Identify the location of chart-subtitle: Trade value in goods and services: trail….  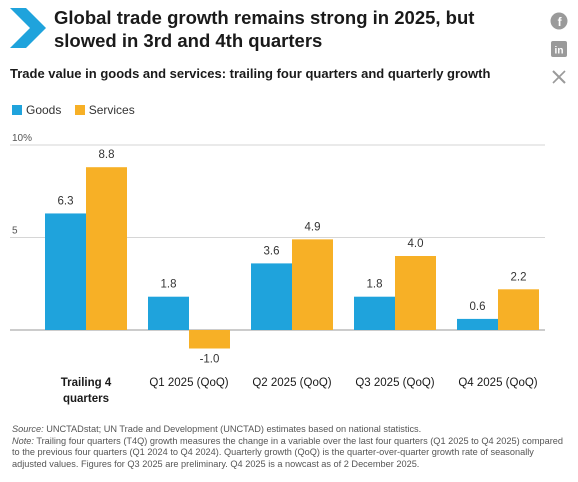
(250, 73).